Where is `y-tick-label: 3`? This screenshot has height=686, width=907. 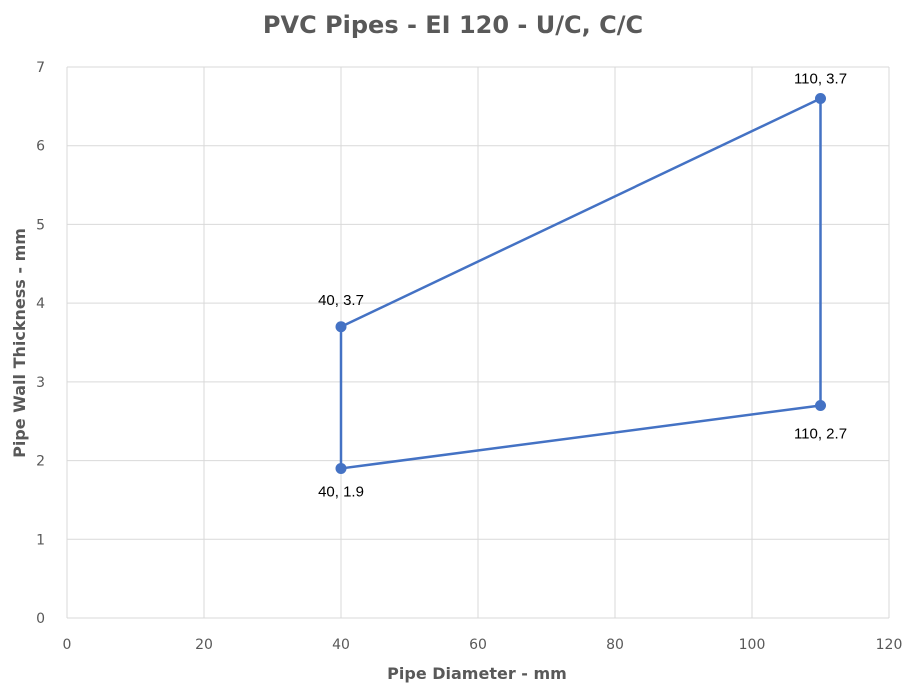
y-tick-label: 3 is located at coordinates (40, 383).